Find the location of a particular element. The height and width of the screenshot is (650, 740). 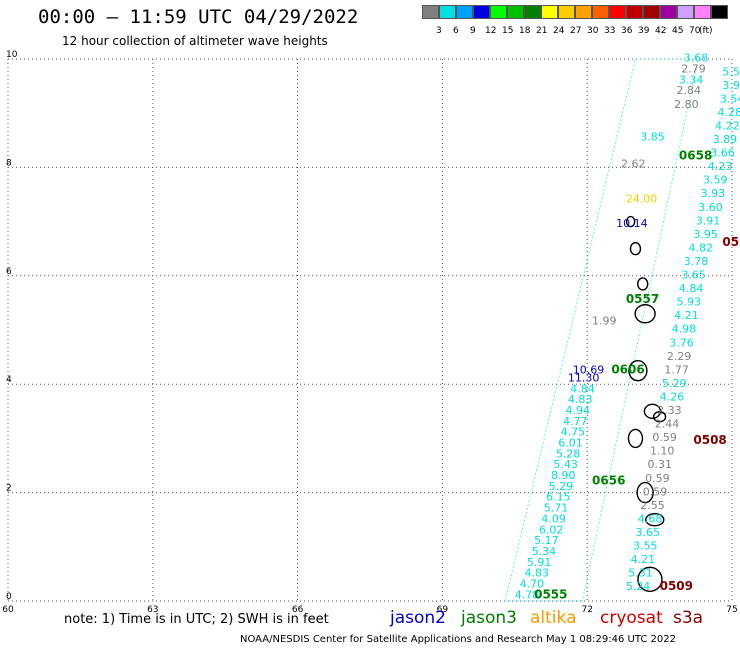

wave-height-value: 4.94 is located at coordinates (577, 410).